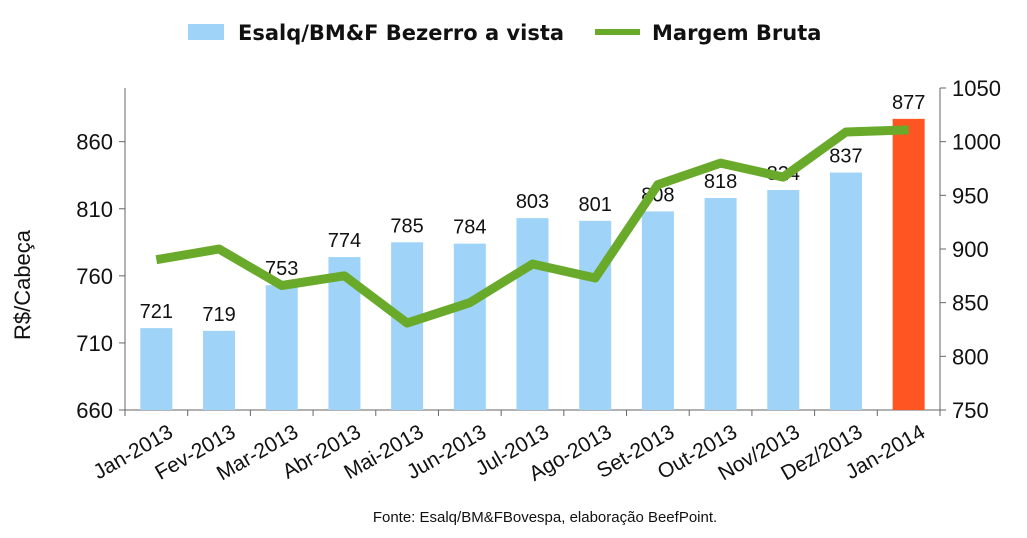  I want to click on y2-tick-label: 950, so click(970, 195).